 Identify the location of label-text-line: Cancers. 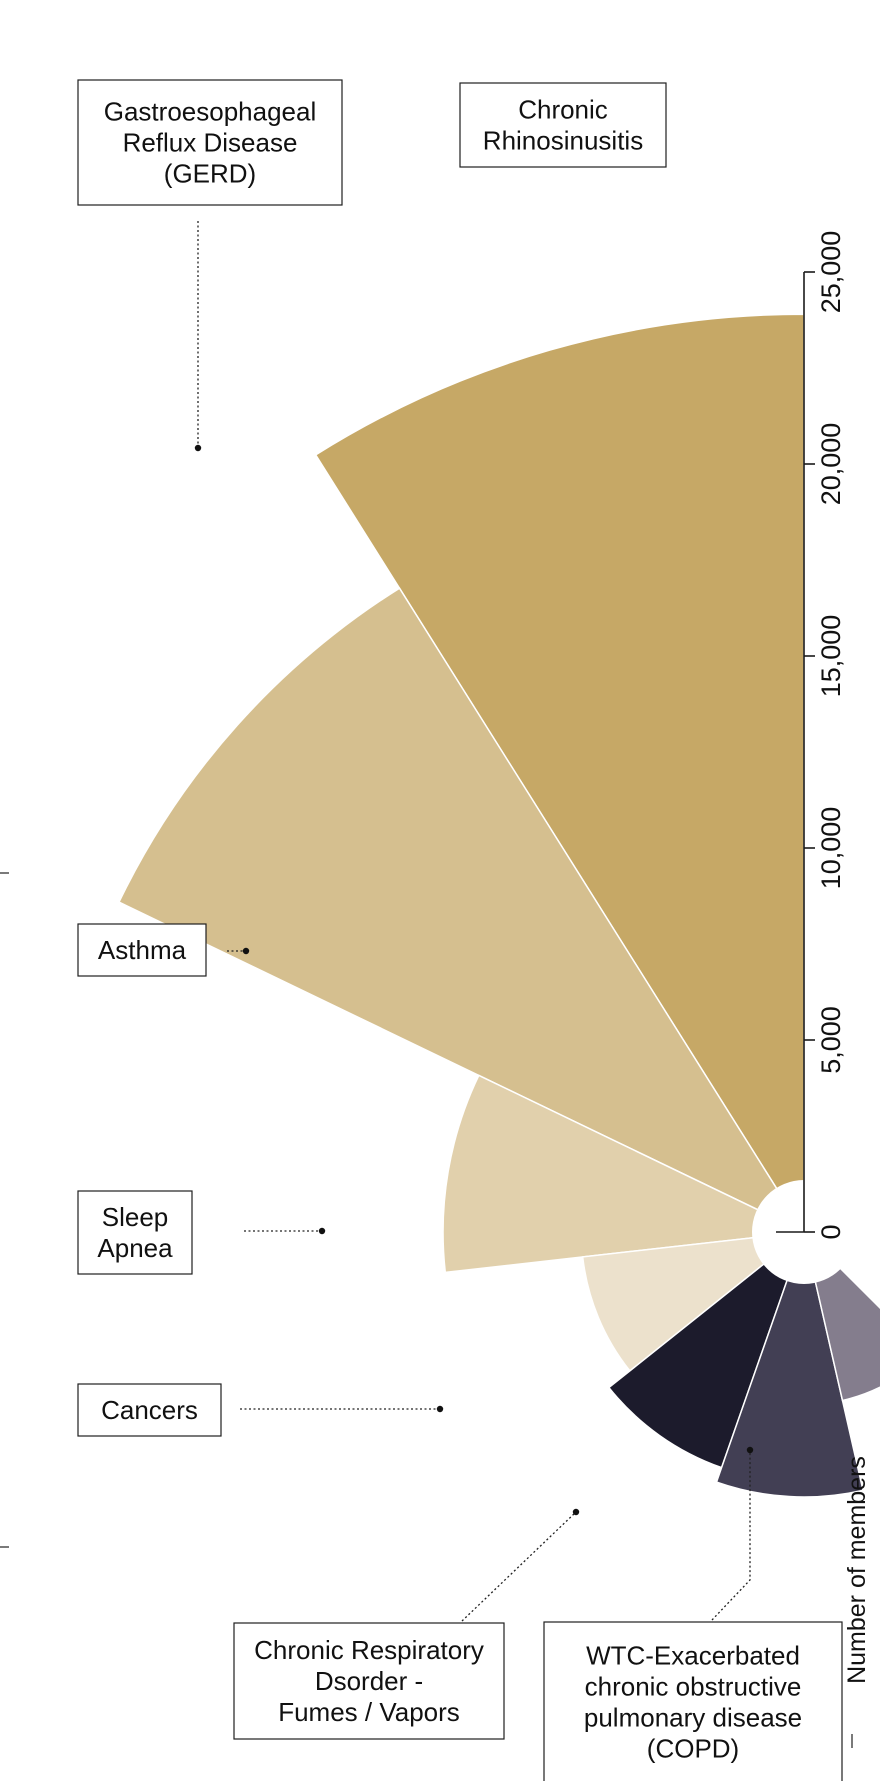
(149, 1410).